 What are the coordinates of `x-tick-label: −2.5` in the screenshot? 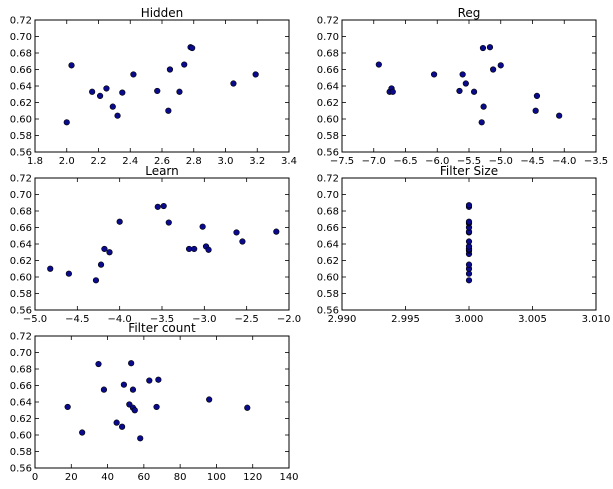 It's located at (247, 319).